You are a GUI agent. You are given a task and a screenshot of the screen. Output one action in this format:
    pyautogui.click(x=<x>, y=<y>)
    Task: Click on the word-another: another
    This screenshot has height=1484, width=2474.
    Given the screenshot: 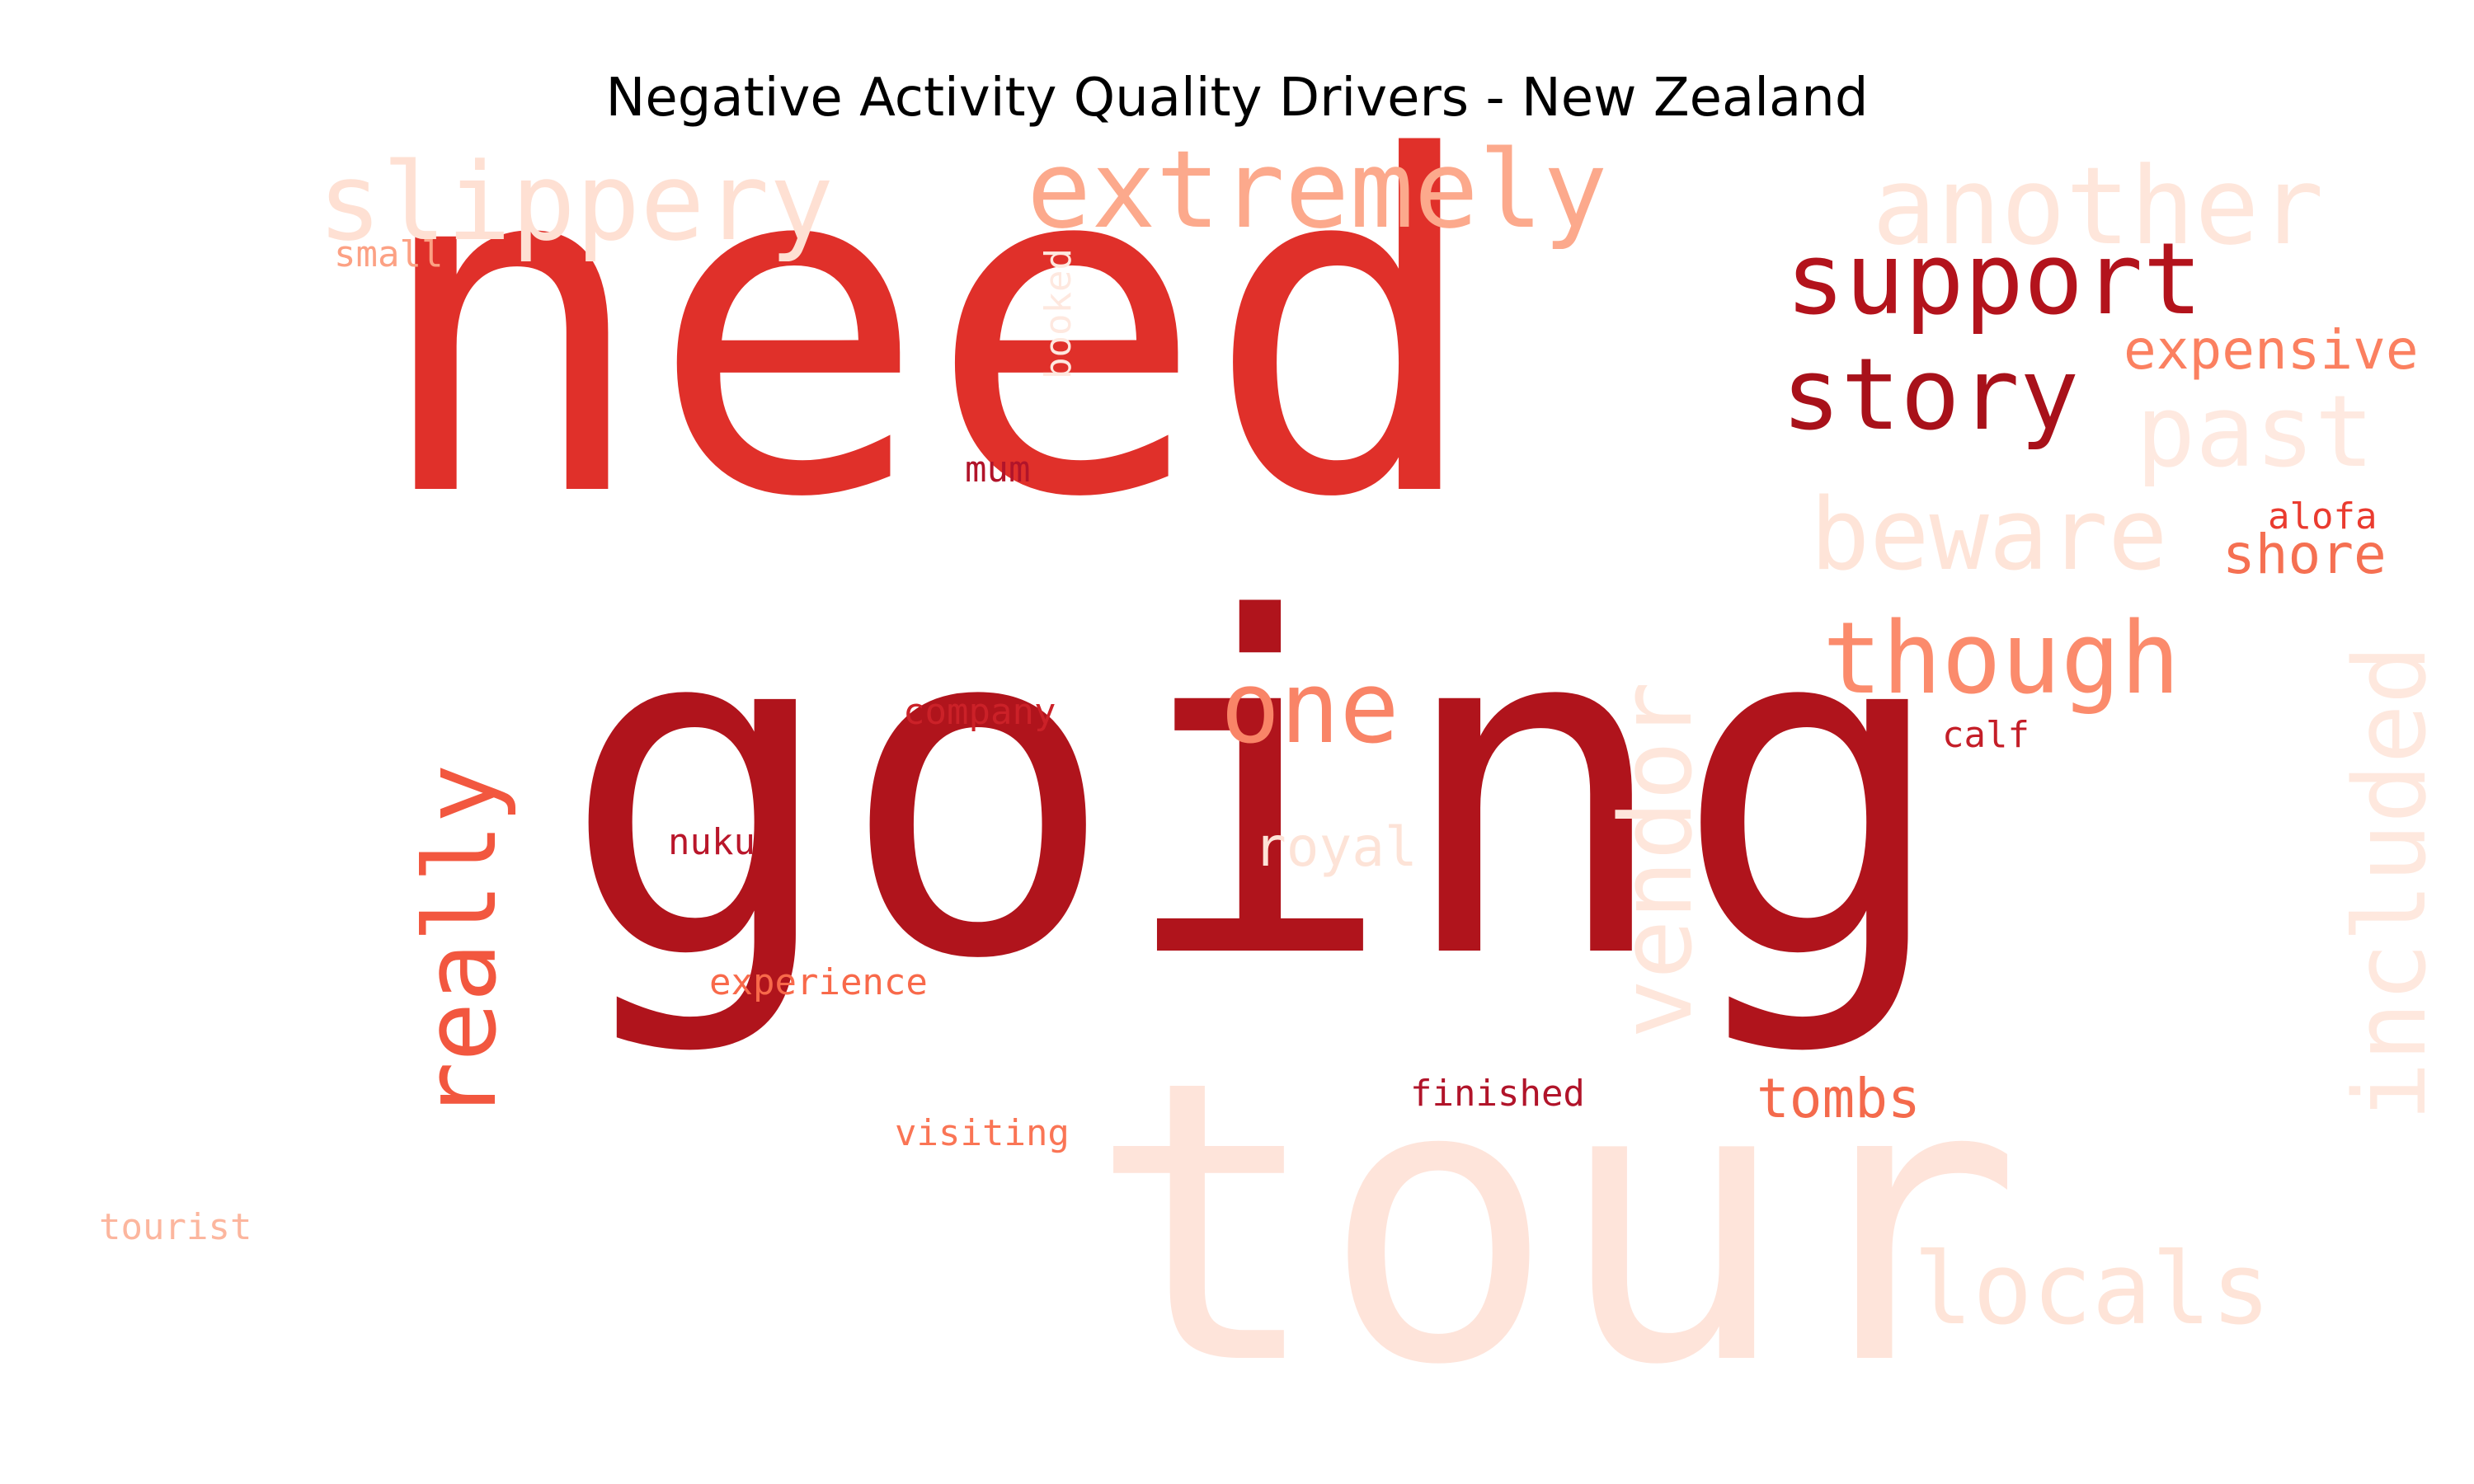 What is the action you would take?
    pyautogui.click(x=2098, y=206)
    